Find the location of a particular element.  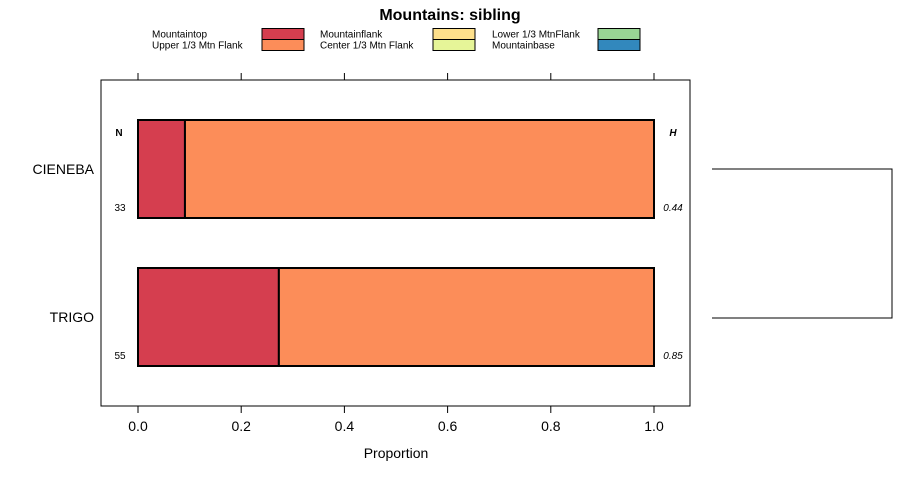

category-label: TRIGO is located at coordinates (72, 317).